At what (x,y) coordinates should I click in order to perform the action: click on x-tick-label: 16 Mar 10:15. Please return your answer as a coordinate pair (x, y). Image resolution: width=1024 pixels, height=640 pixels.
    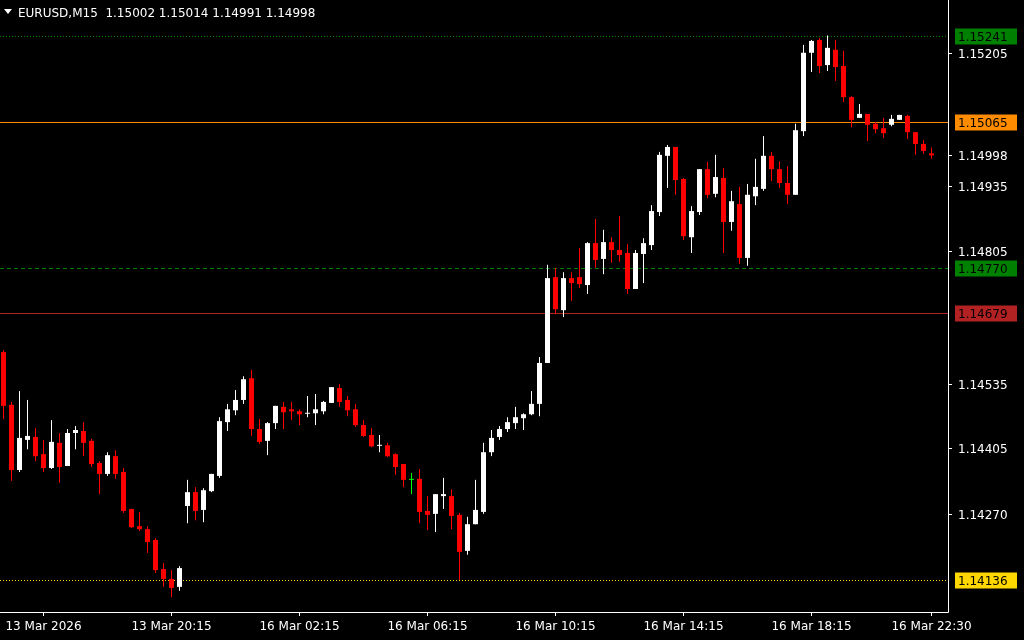
    Looking at the image, I should click on (555, 626).